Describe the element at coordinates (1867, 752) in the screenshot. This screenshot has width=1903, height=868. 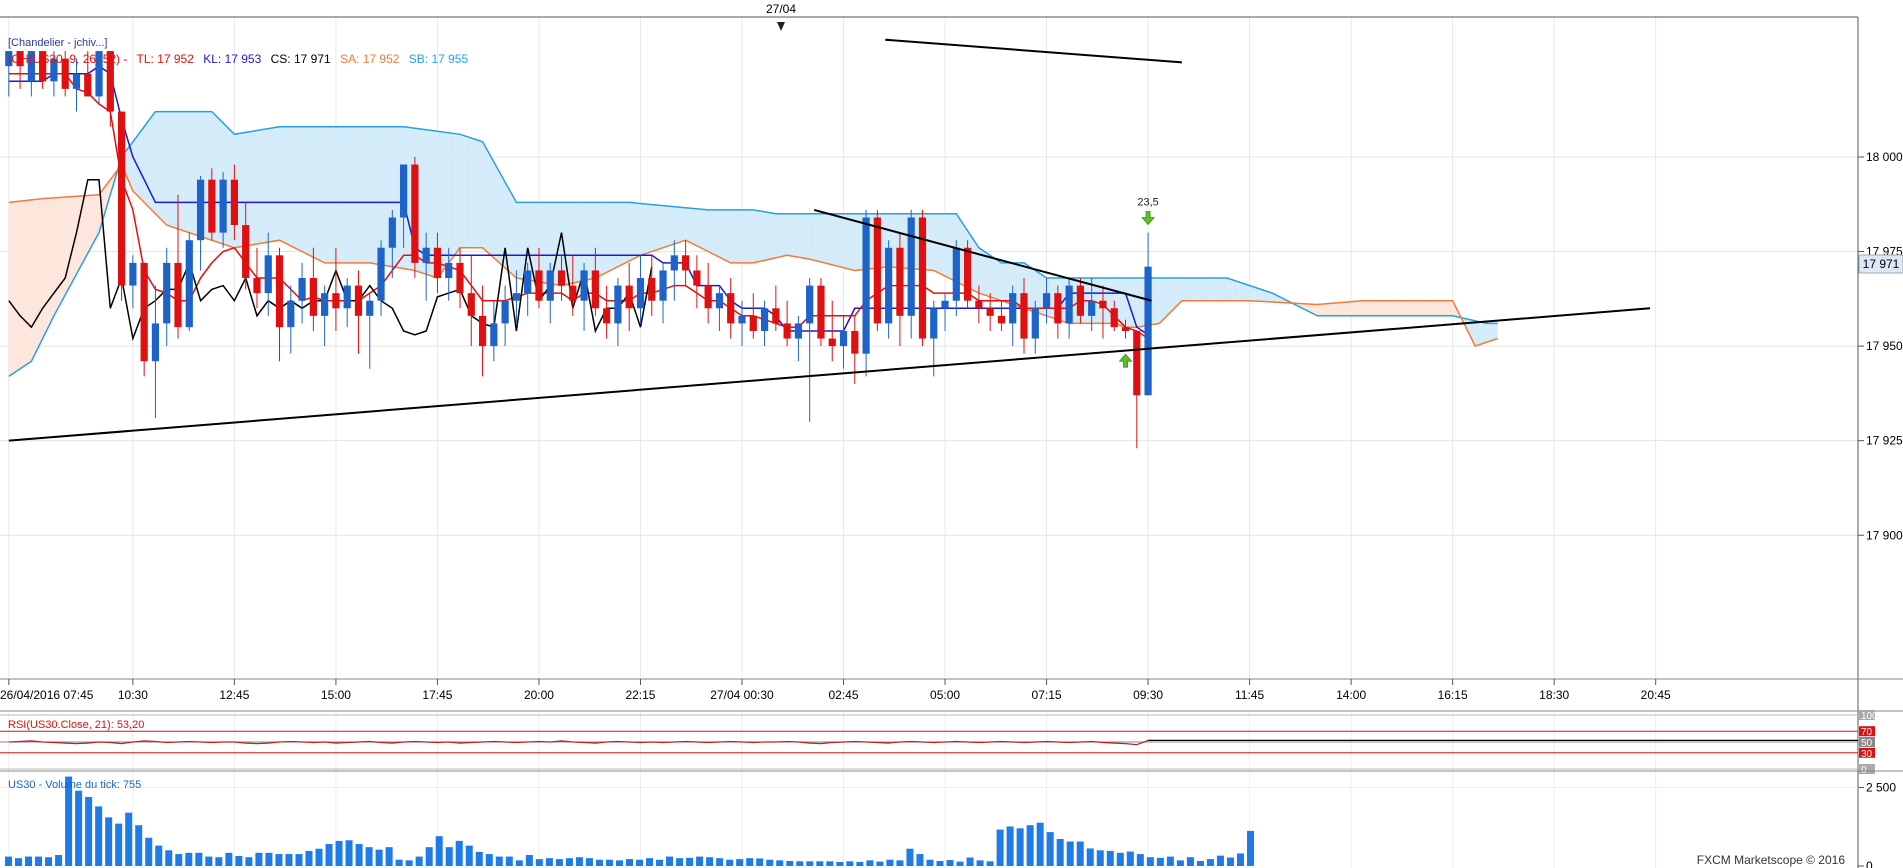
I see `rsi-level-box` at that location.